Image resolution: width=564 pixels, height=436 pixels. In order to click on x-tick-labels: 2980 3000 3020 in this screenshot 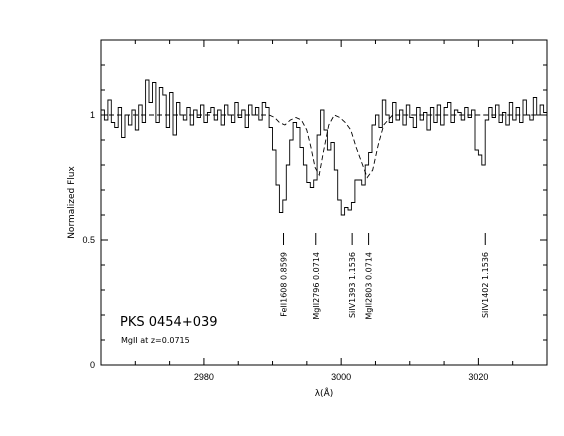, I will do `click(341, 377)`.